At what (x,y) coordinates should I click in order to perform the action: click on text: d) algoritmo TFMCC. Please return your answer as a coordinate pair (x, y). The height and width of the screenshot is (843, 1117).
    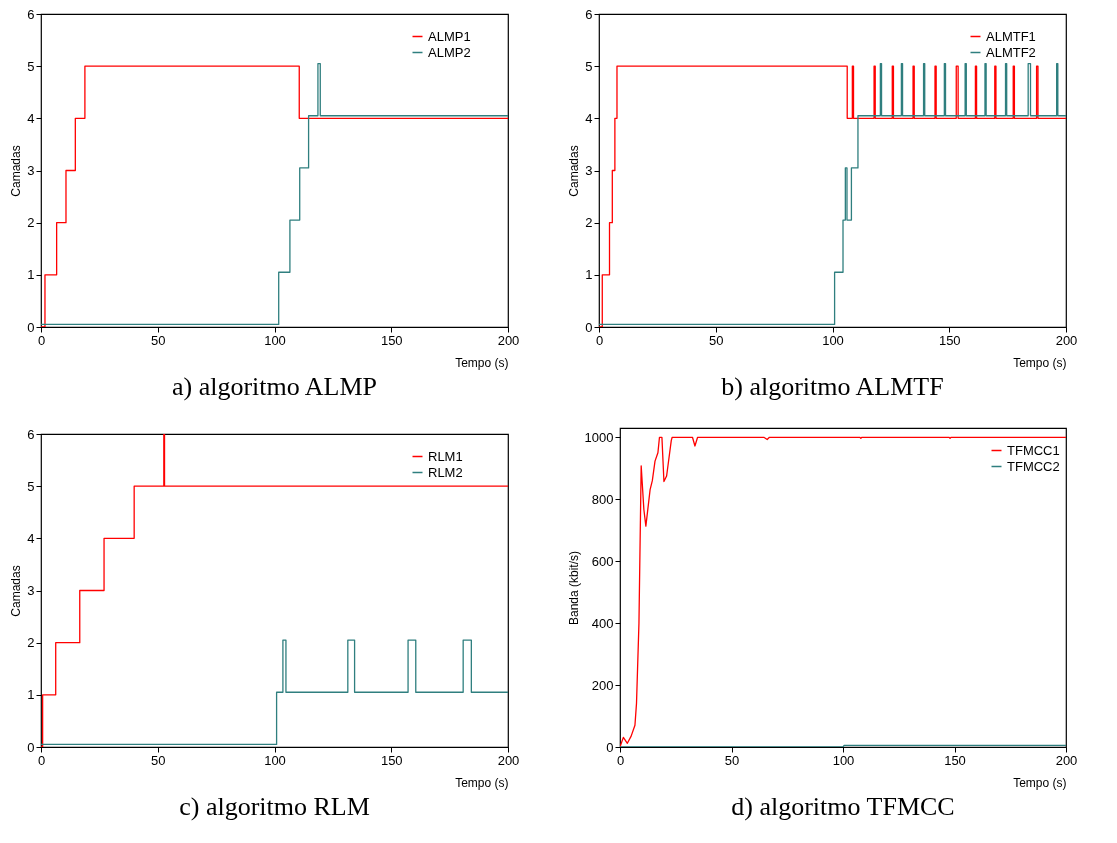
    Looking at the image, I should click on (843, 806).